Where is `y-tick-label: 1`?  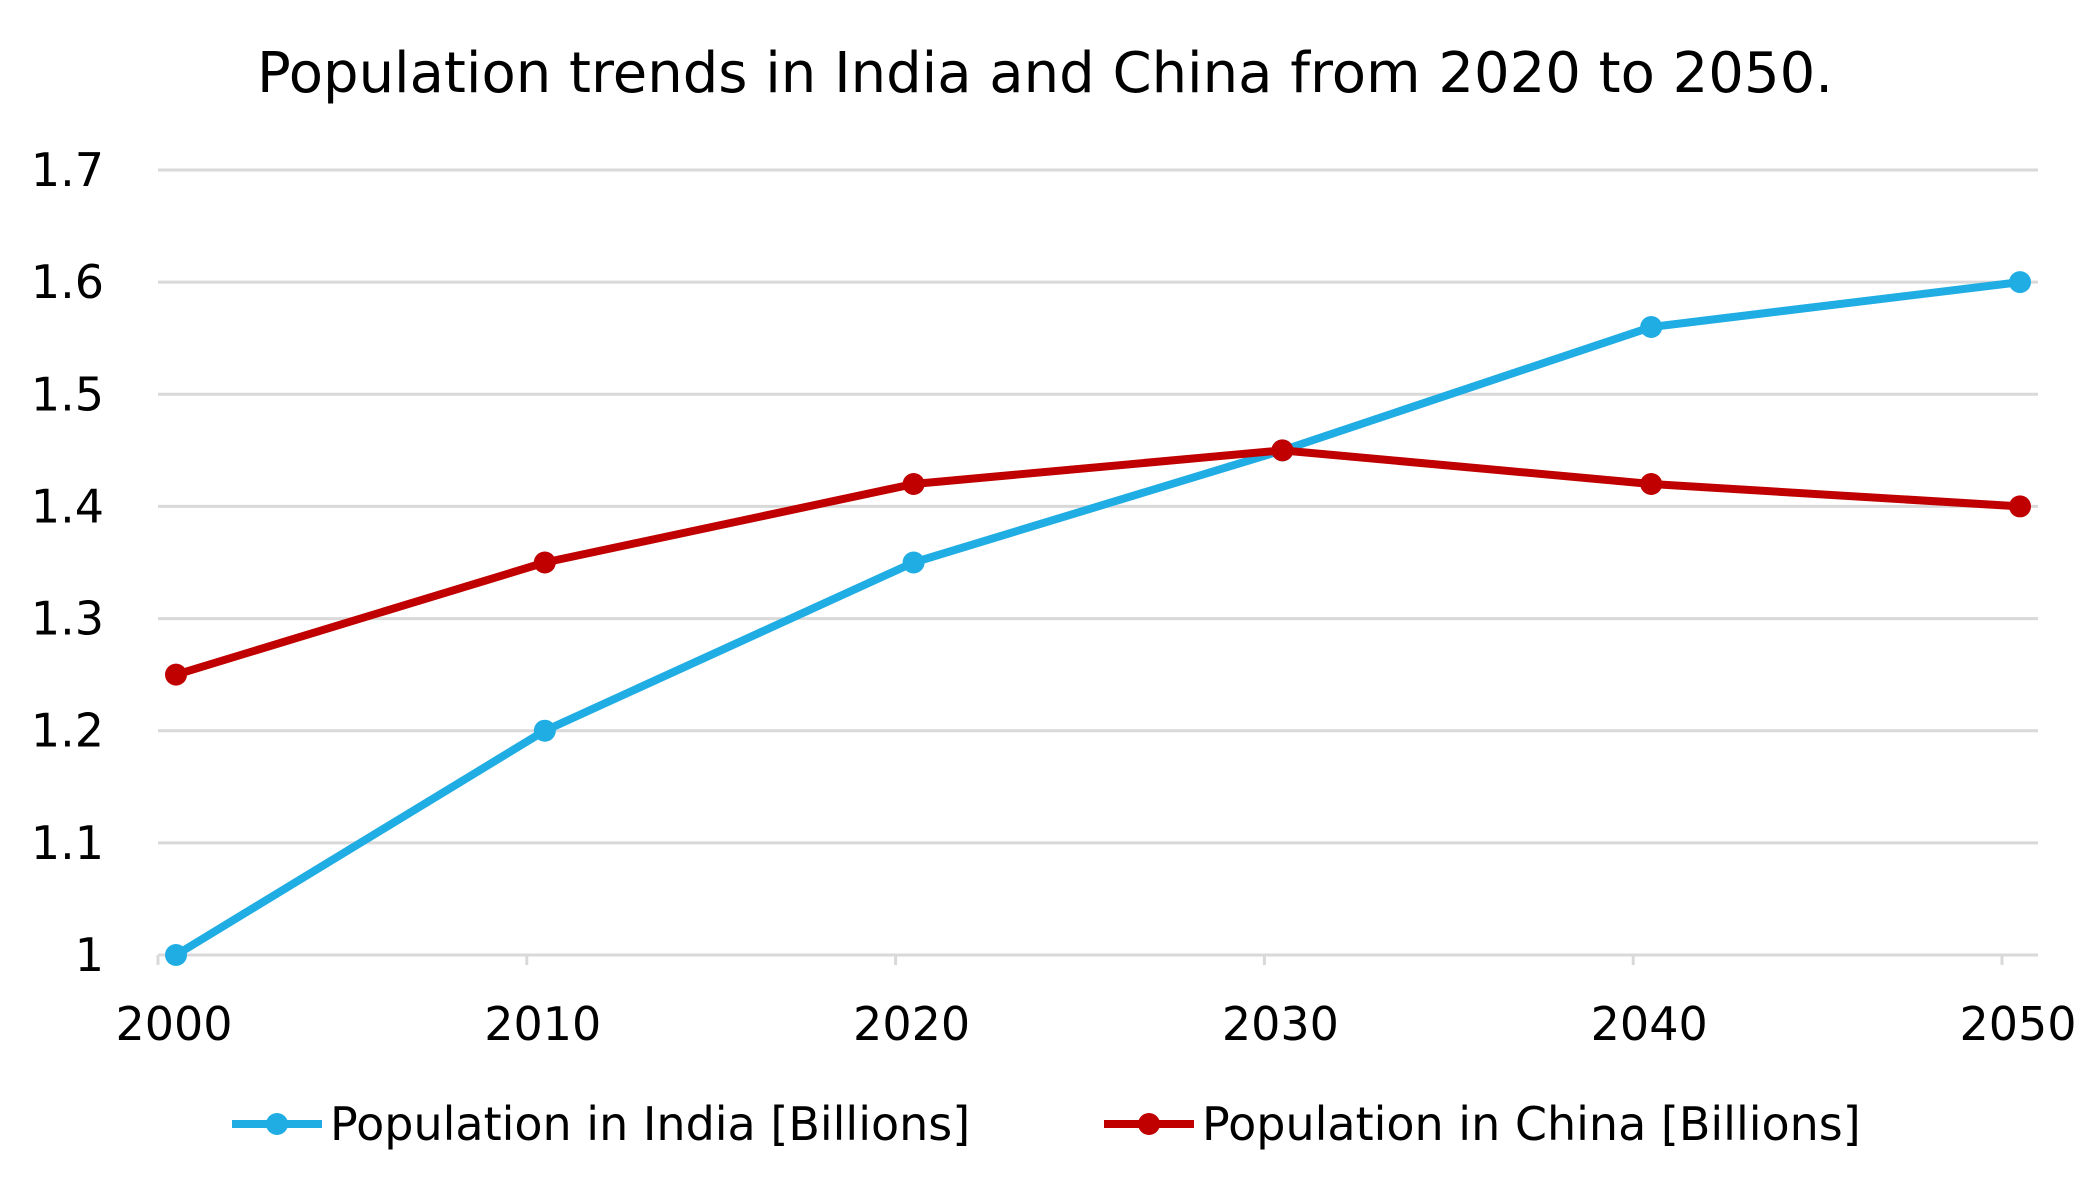
y-tick-label: 1 is located at coordinates (89, 955).